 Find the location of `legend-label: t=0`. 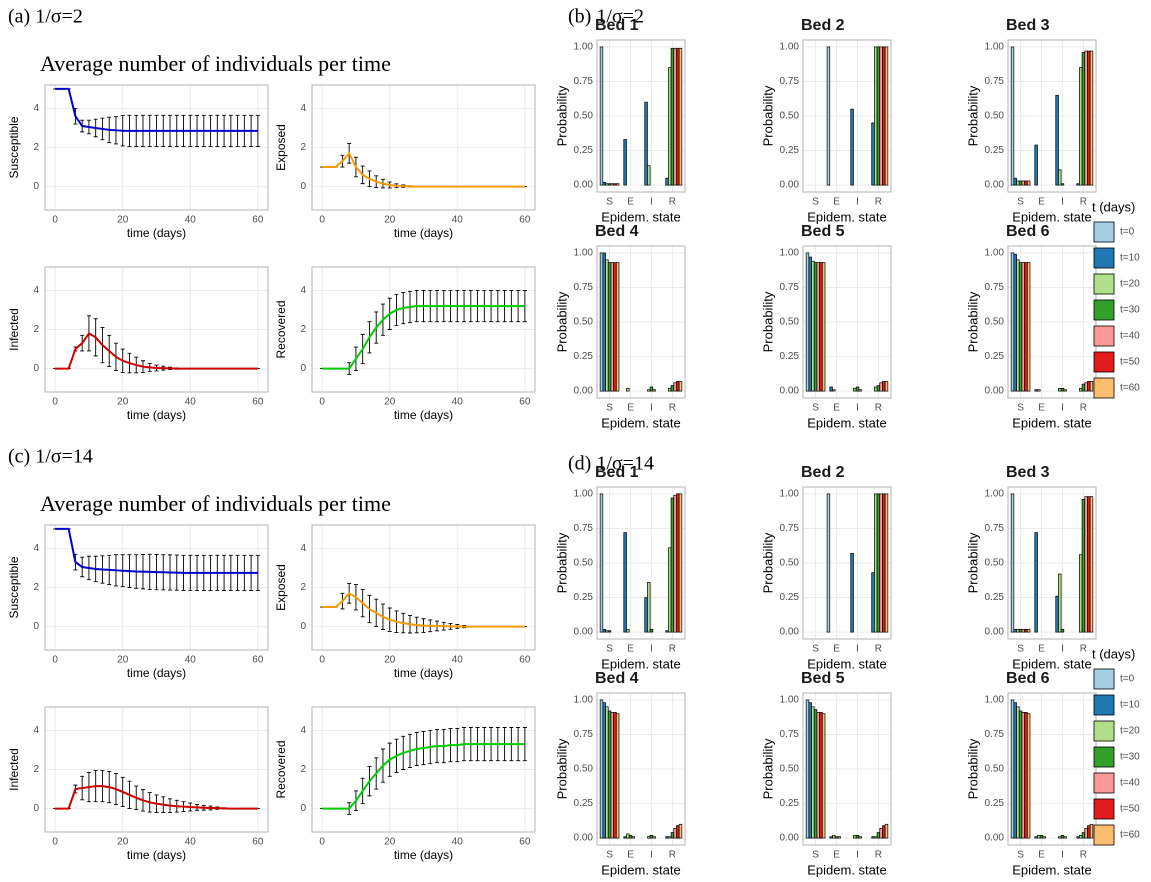

legend-label: t=0 is located at coordinates (1127, 232).